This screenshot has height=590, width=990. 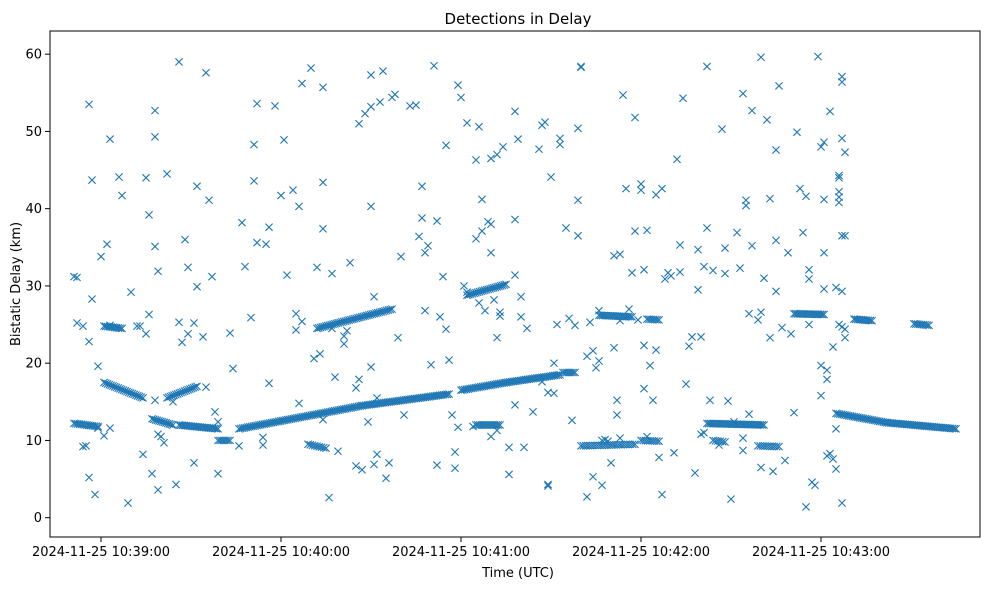 I want to click on x-tick-label: 2024-11-25 10:40:00, so click(x=281, y=552).